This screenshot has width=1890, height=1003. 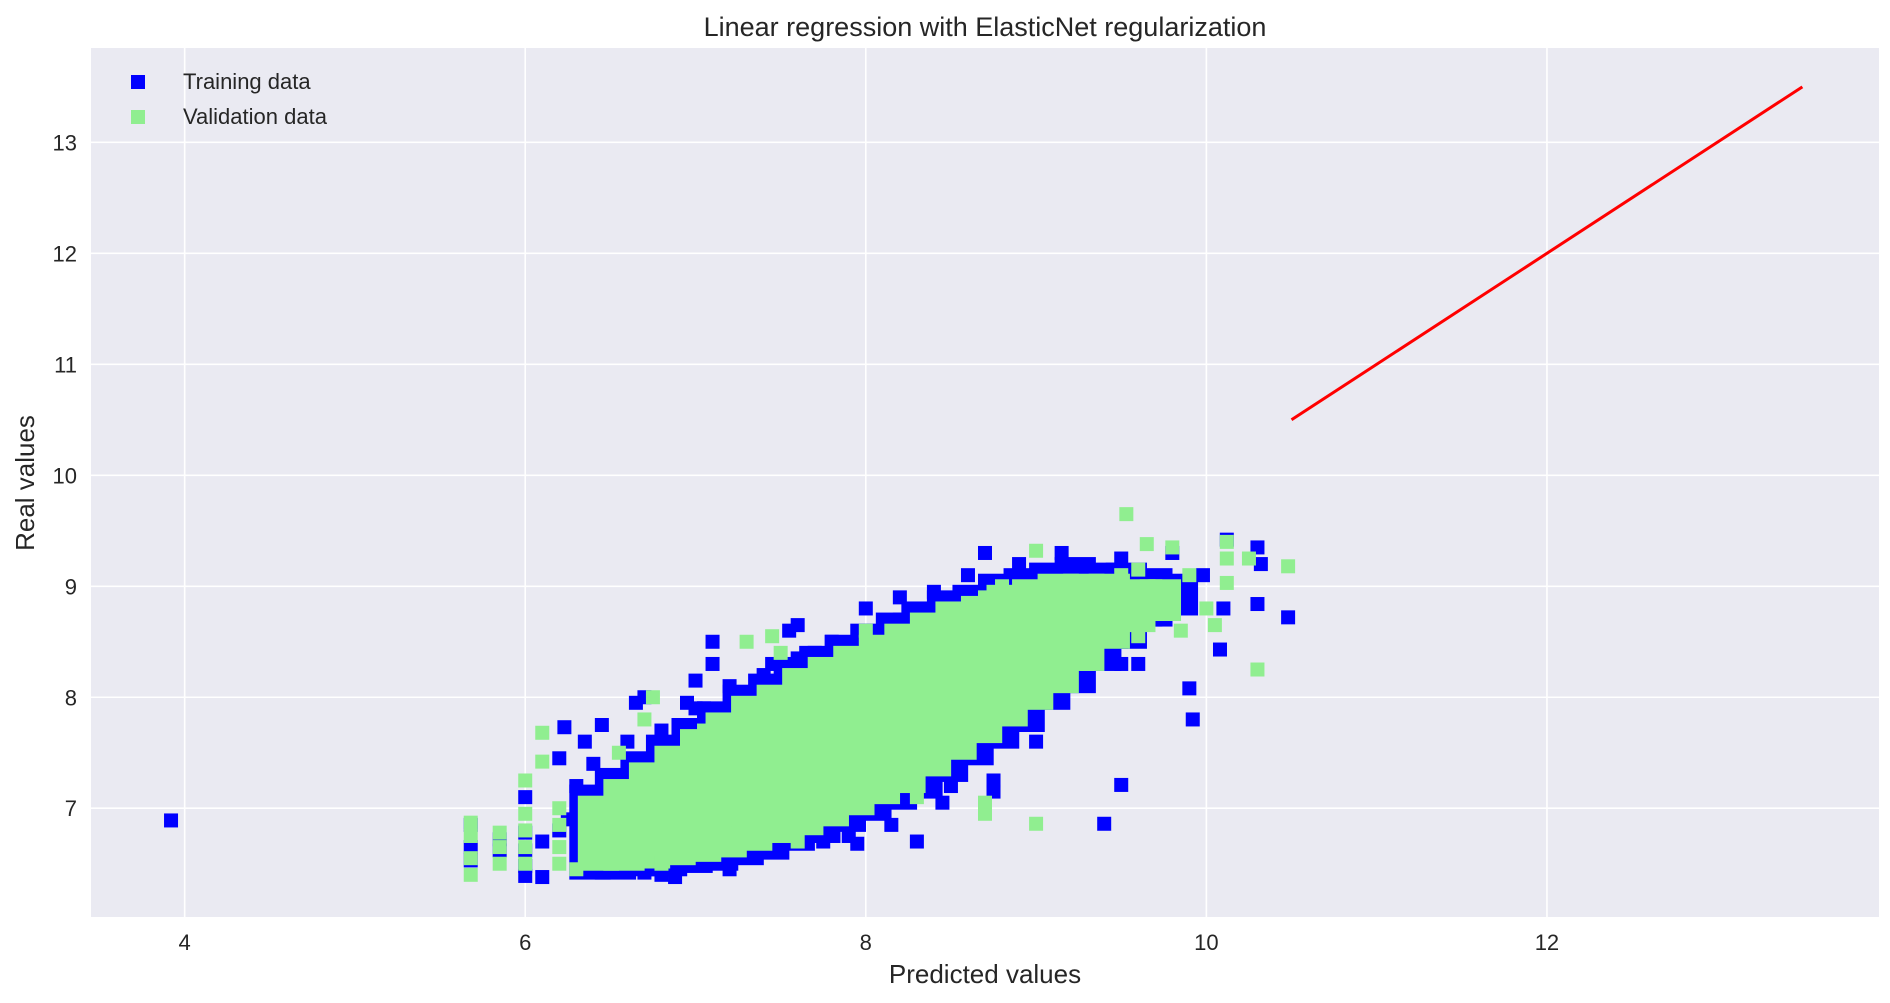 What do you see at coordinates (221, 81) in the screenshot?
I see `legend-item-training: Training data` at bounding box center [221, 81].